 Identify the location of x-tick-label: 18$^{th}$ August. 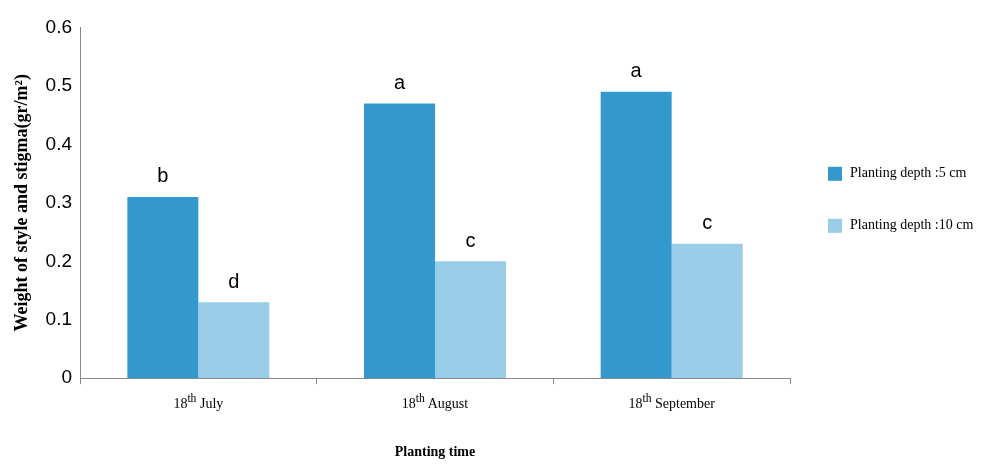
(435, 402).